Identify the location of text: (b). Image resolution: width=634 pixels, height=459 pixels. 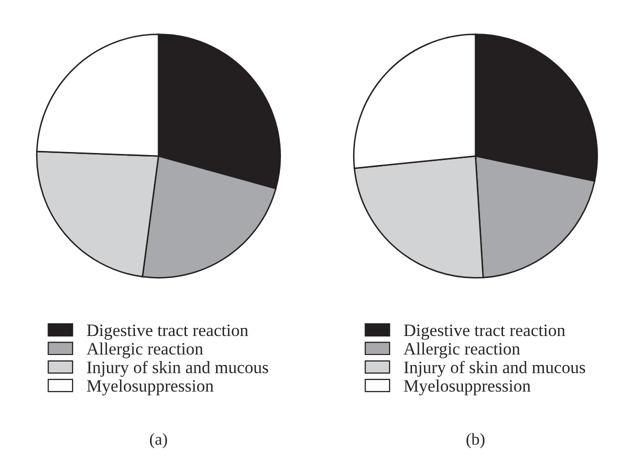
(475, 440).